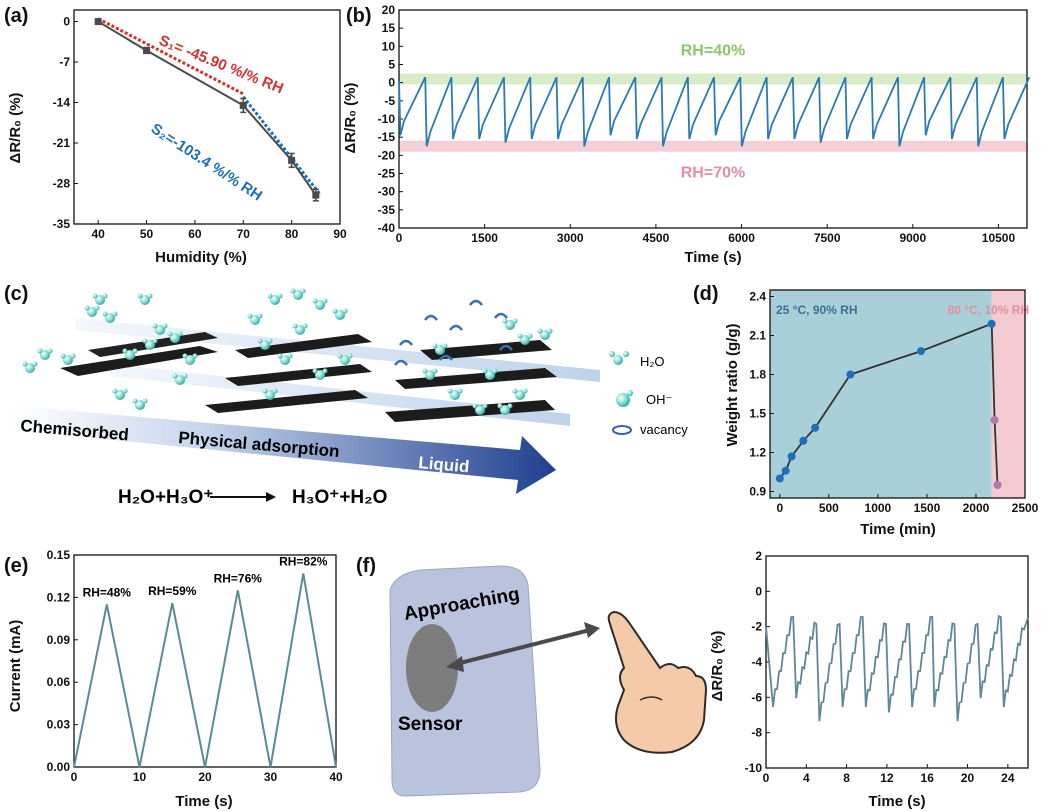 Image resolution: width=1042 pixels, height=811 pixels. Describe the element at coordinates (59, 555) in the screenshot. I see `chart-e-ytick-label: 0.15` at that location.